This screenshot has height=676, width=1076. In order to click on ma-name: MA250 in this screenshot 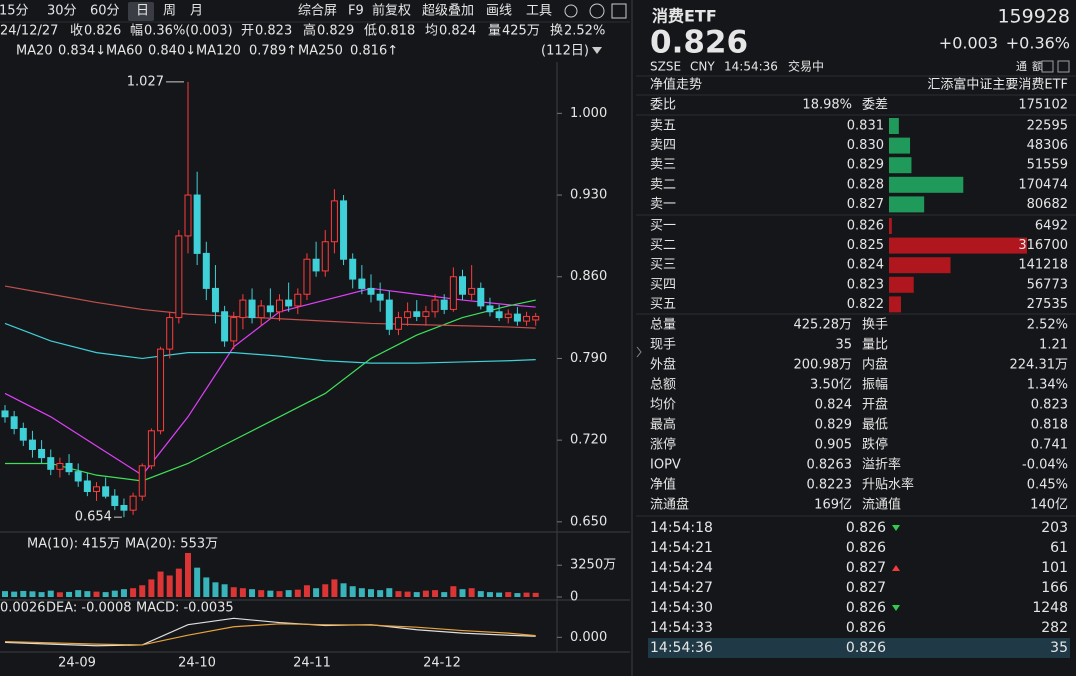, I will do `click(320, 51)`.